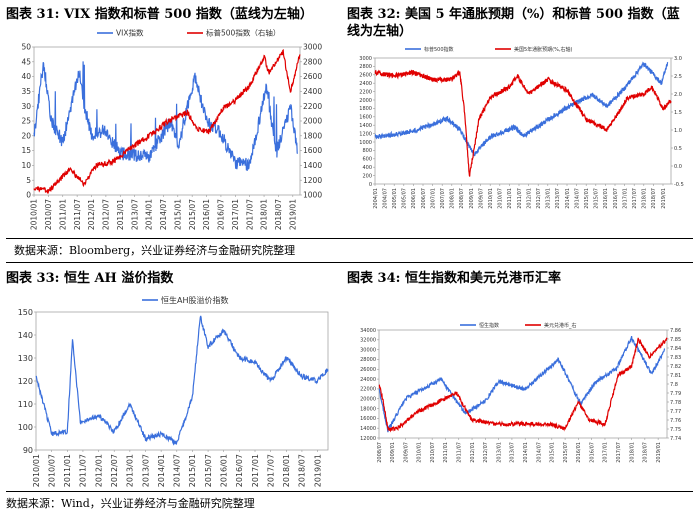 The width and height of the screenshot is (699, 516). I want to click on y-right-tick-label: 1200, so click(312, 180).